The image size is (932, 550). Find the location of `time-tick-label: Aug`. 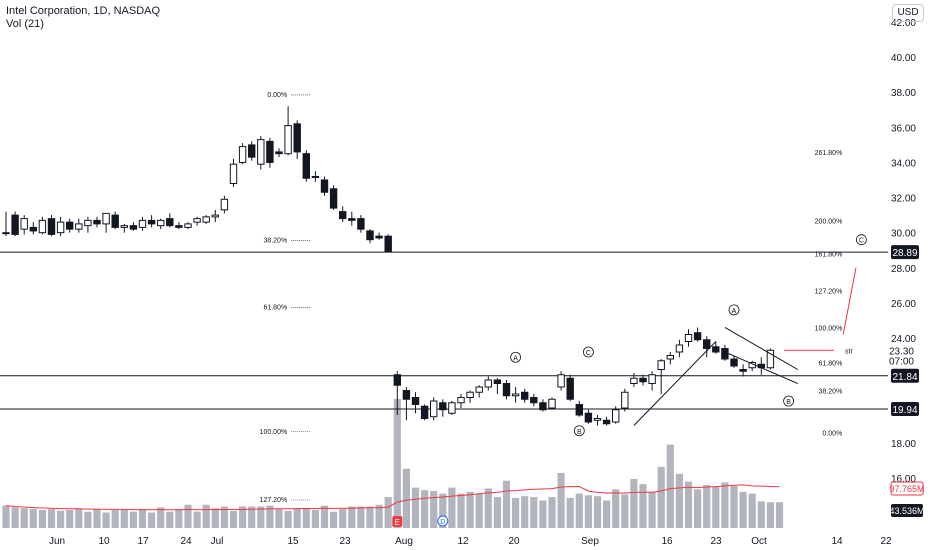

time-tick-label: Aug is located at coordinates (404, 541).